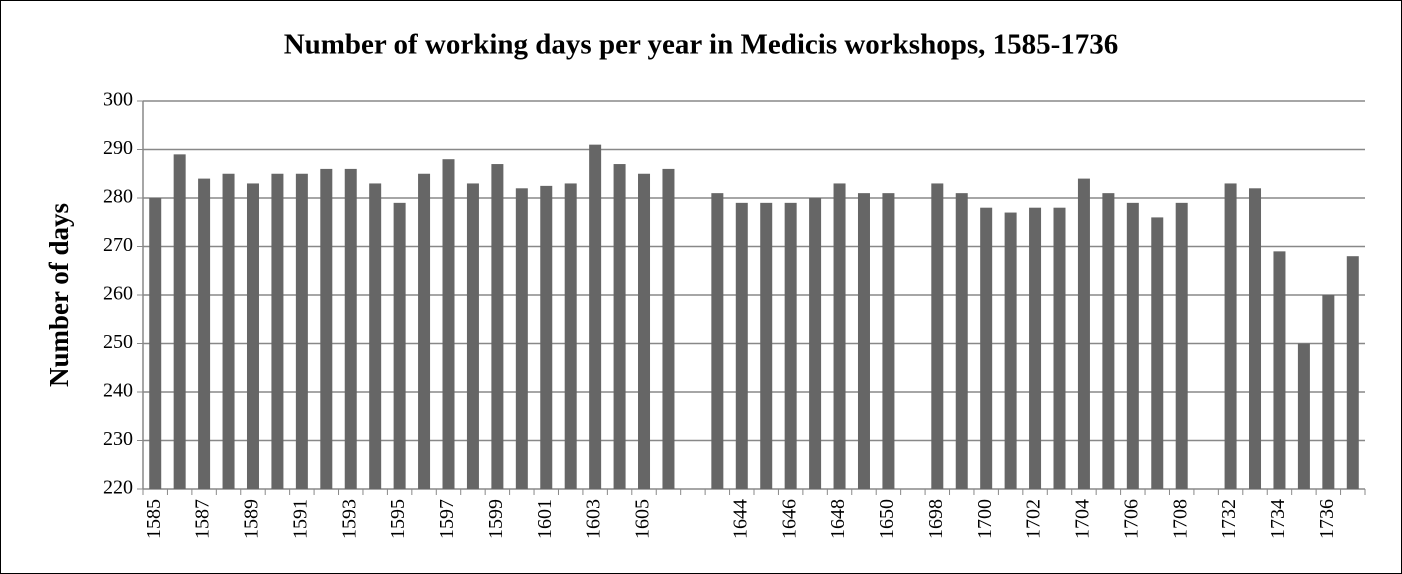  Describe the element at coordinates (887, 519) in the screenshot. I see `x-tick-label: 1650` at that location.